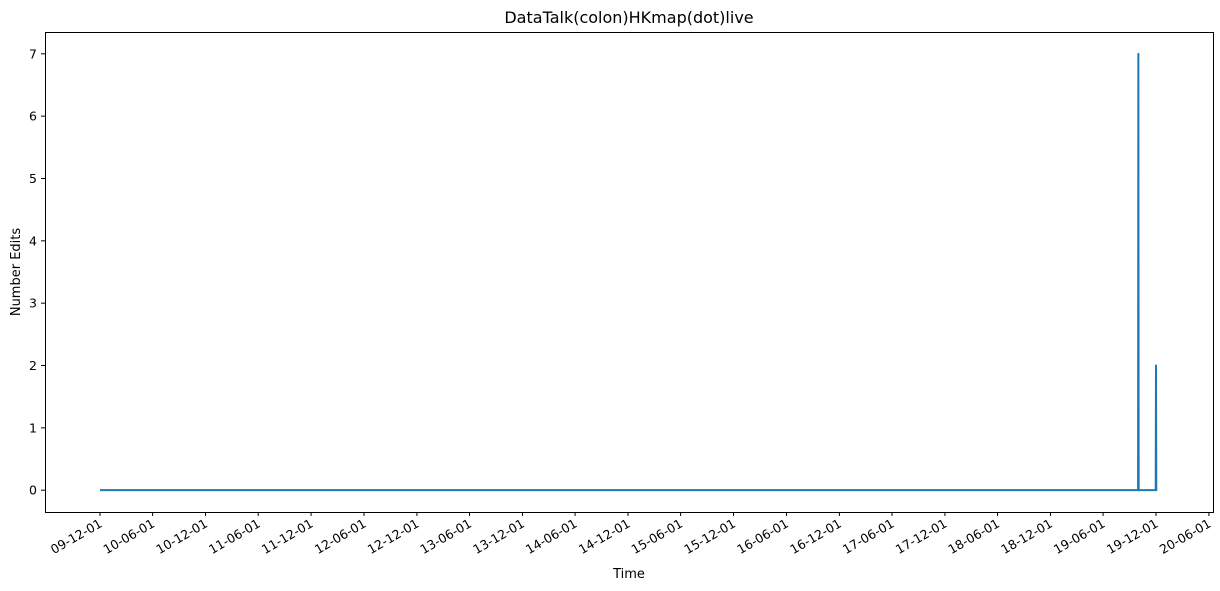  Describe the element at coordinates (628, 17) in the screenshot. I see `chart-title: DataTalk(colon)HKmap(dot)live` at that location.